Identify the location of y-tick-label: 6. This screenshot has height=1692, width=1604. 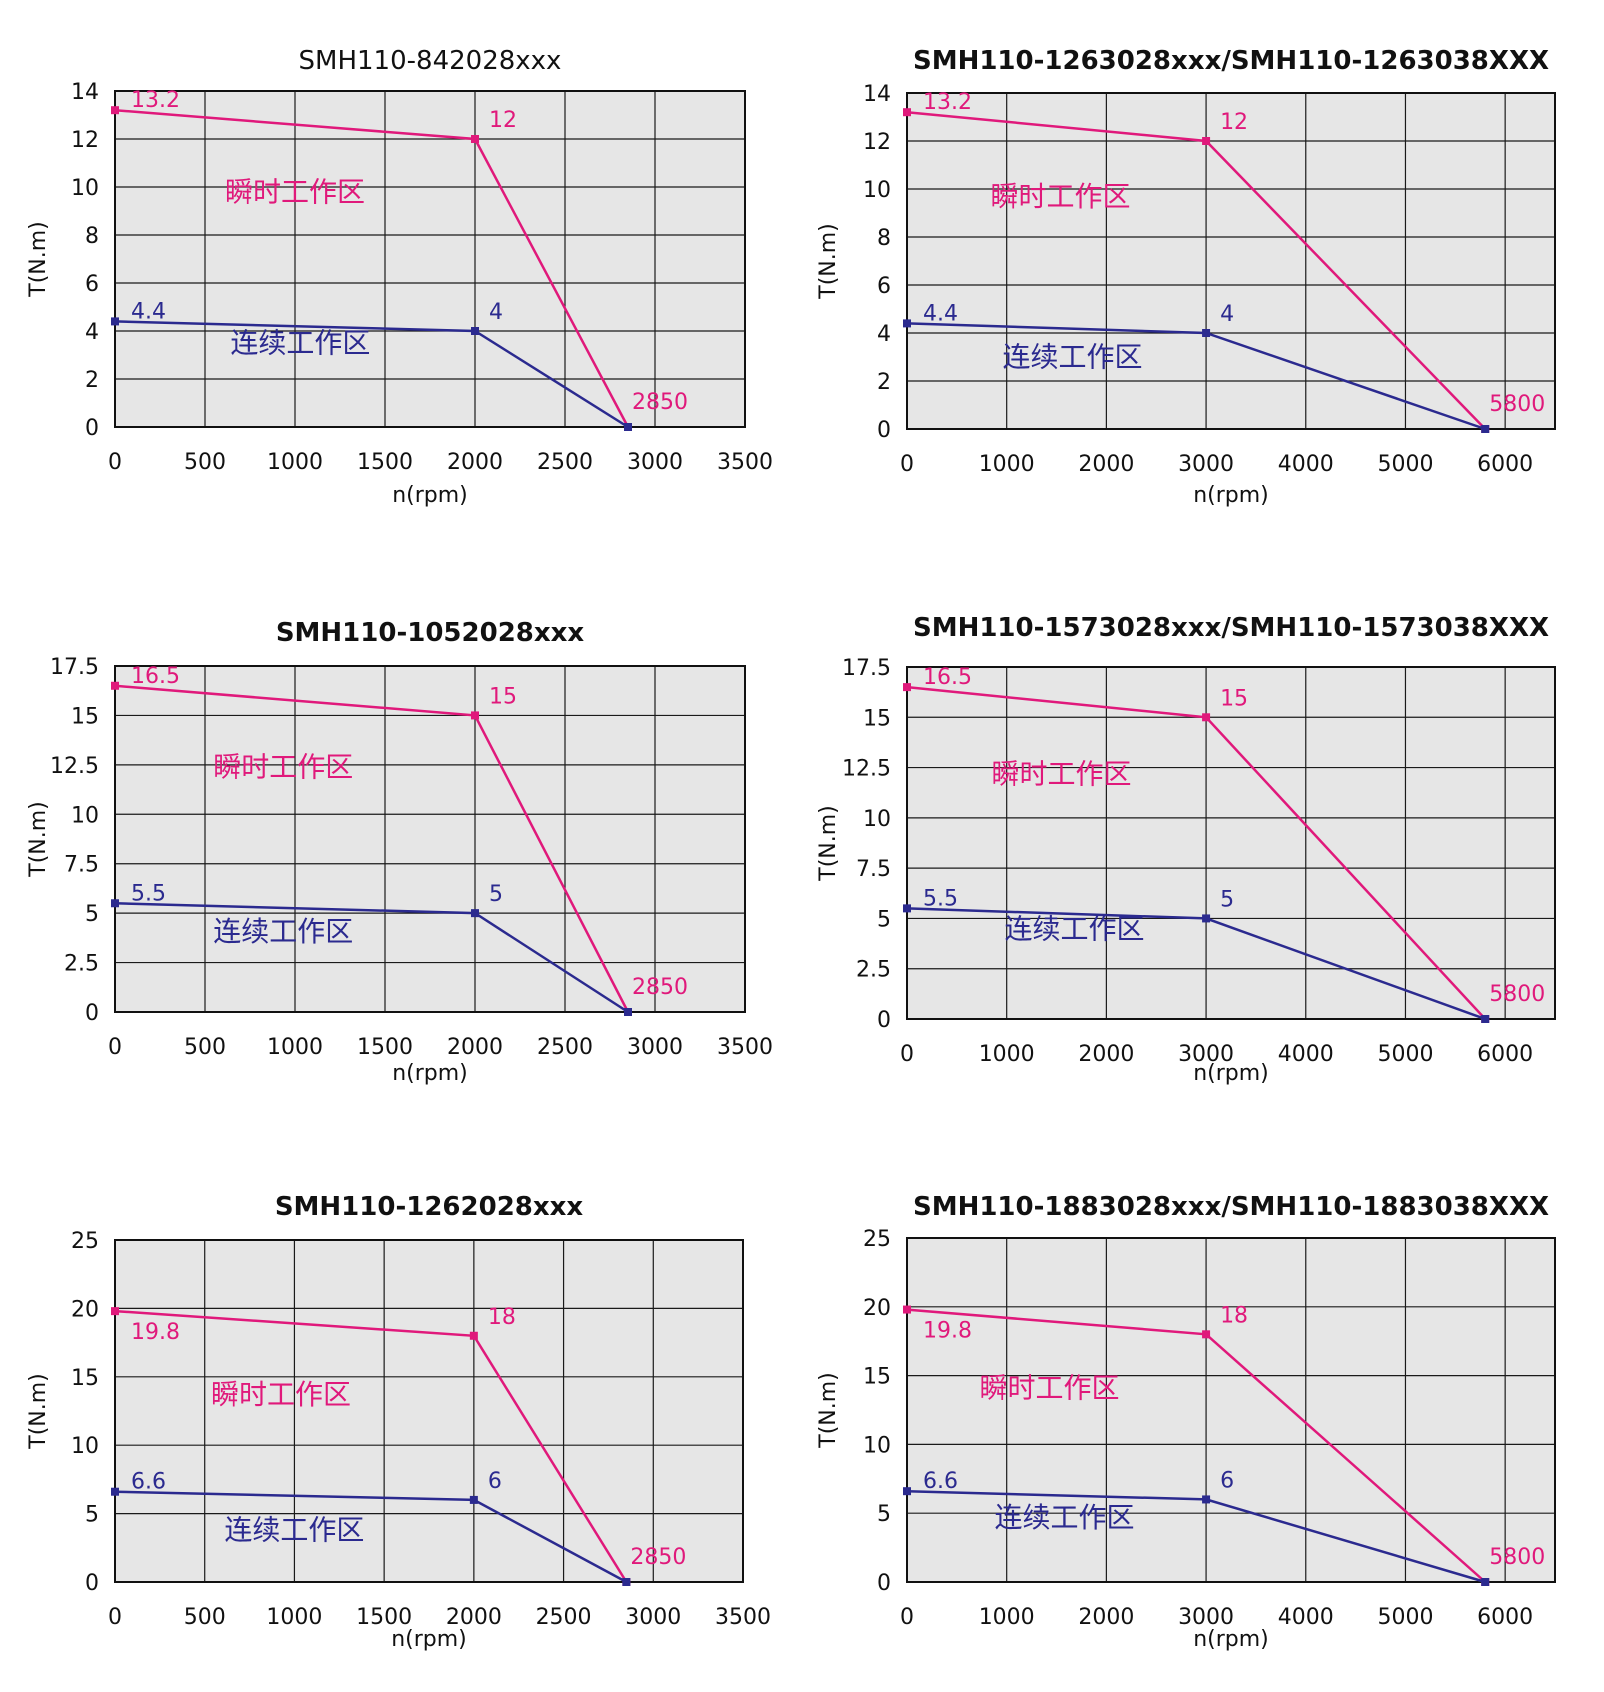
(92, 284).